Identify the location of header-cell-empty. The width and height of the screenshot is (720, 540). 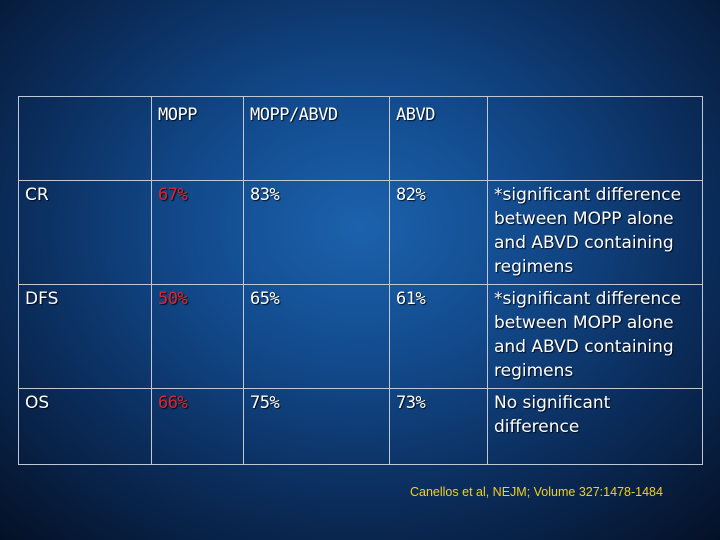
(85, 138).